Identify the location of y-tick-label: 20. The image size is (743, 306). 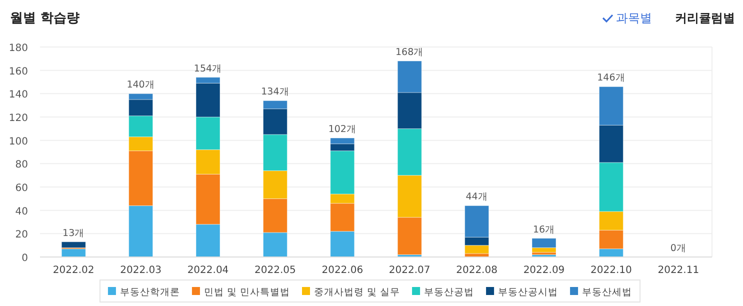
(21, 235).